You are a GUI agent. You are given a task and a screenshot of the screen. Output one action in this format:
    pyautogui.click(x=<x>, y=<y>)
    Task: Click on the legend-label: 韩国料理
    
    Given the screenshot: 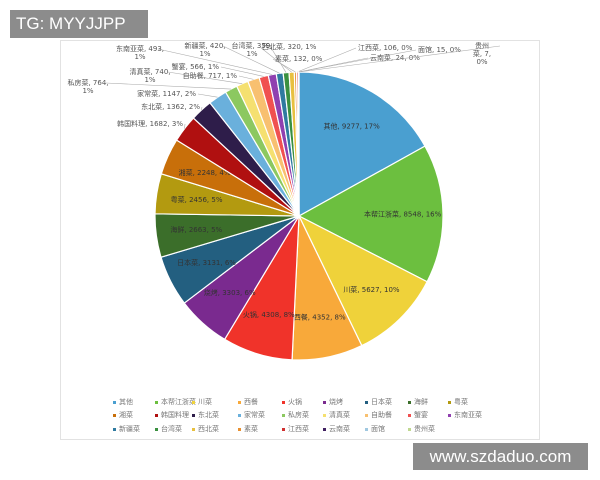 What is the action you would take?
    pyautogui.click(x=175, y=415)
    